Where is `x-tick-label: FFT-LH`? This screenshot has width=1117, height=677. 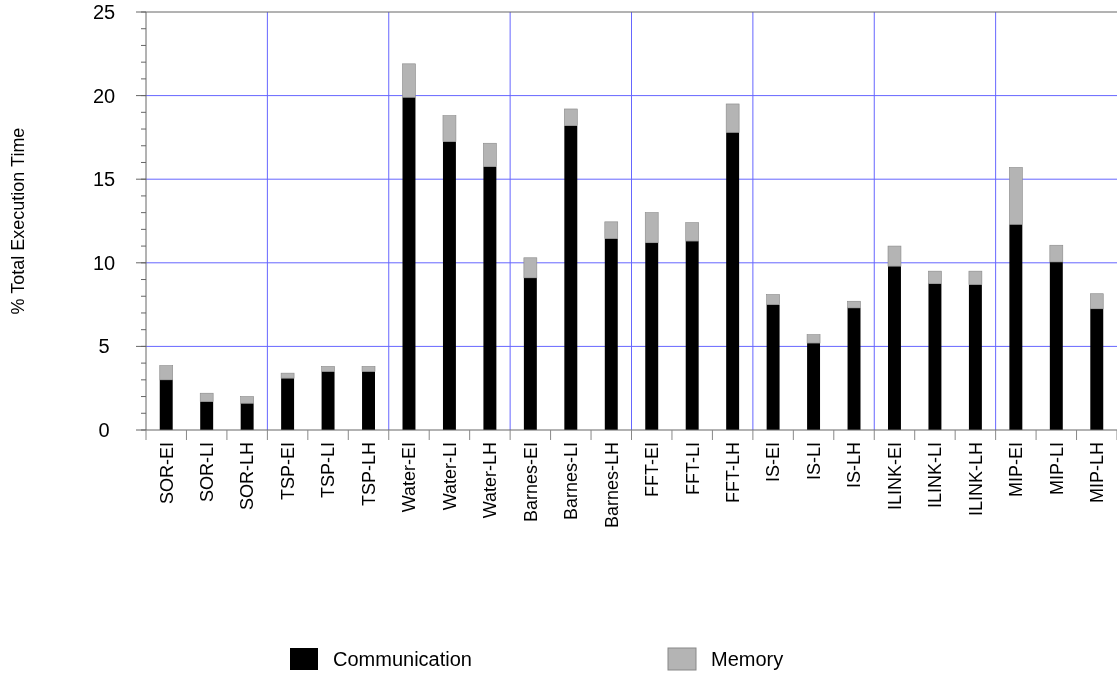
x-tick-label: FFT-LH is located at coordinates (732, 472).